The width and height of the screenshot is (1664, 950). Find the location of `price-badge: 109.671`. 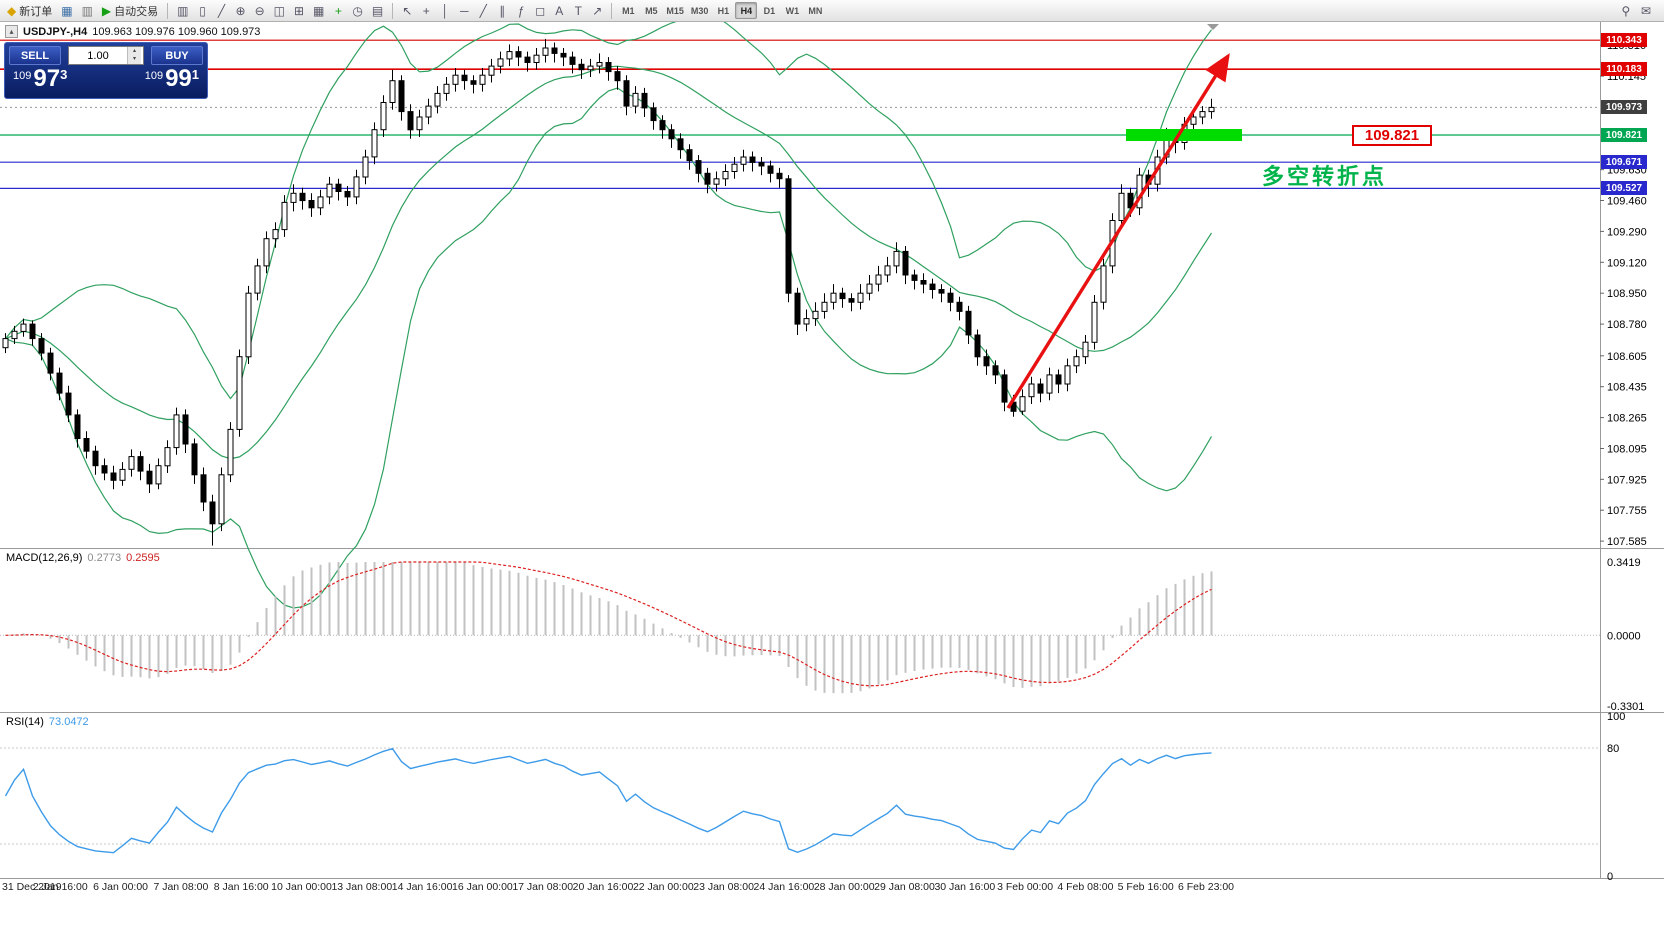

price-badge: 109.671 is located at coordinates (1624, 162).